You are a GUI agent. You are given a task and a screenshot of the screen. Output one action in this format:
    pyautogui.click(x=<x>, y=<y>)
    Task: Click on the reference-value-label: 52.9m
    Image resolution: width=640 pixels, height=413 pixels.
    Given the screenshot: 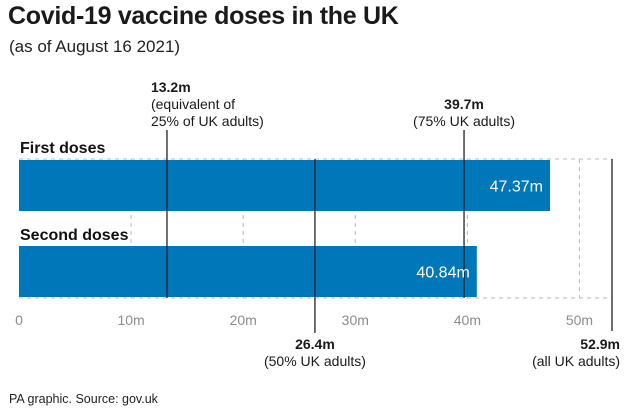 What is the action you would take?
    pyautogui.click(x=600, y=344)
    